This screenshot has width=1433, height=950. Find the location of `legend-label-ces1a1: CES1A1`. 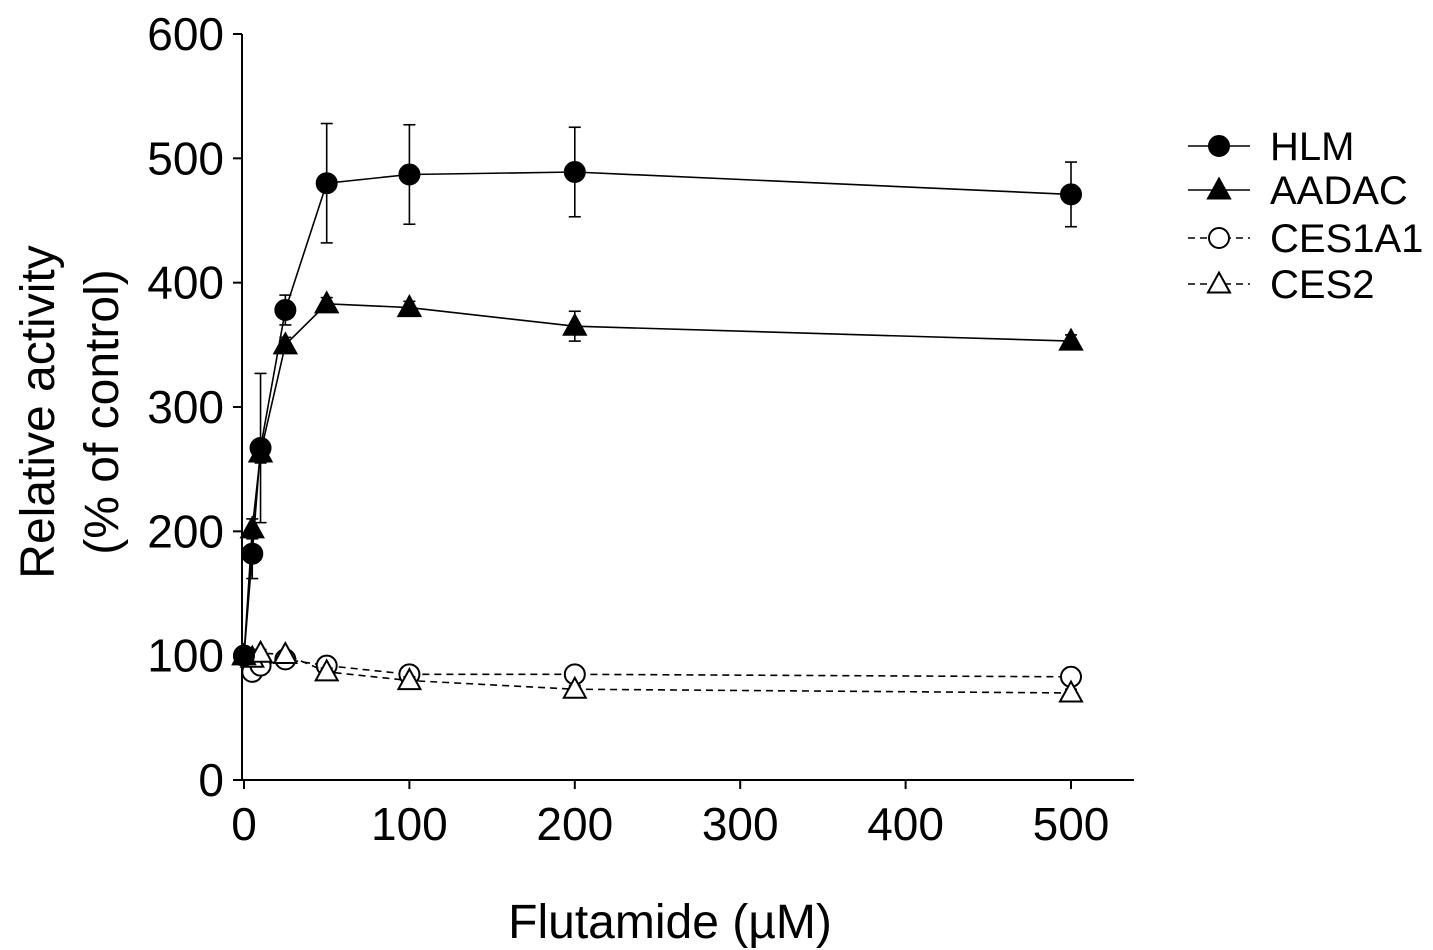

legend-label-ces1a1: CES1A1 is located at coordinates (1346, 239).